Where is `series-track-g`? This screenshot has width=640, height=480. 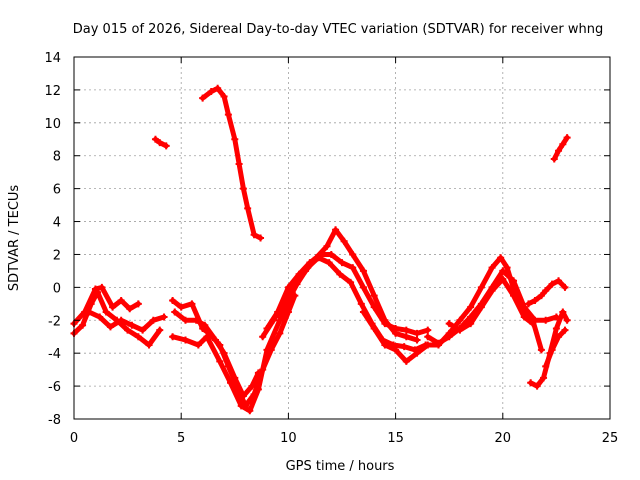
series-track-g is located at coordinates (232, 163).